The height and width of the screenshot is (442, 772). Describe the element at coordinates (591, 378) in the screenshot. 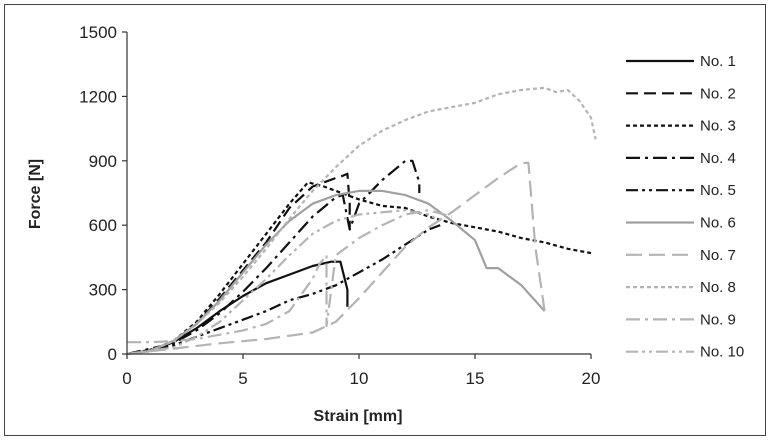

I see `x-tick-label: 20` at that location.